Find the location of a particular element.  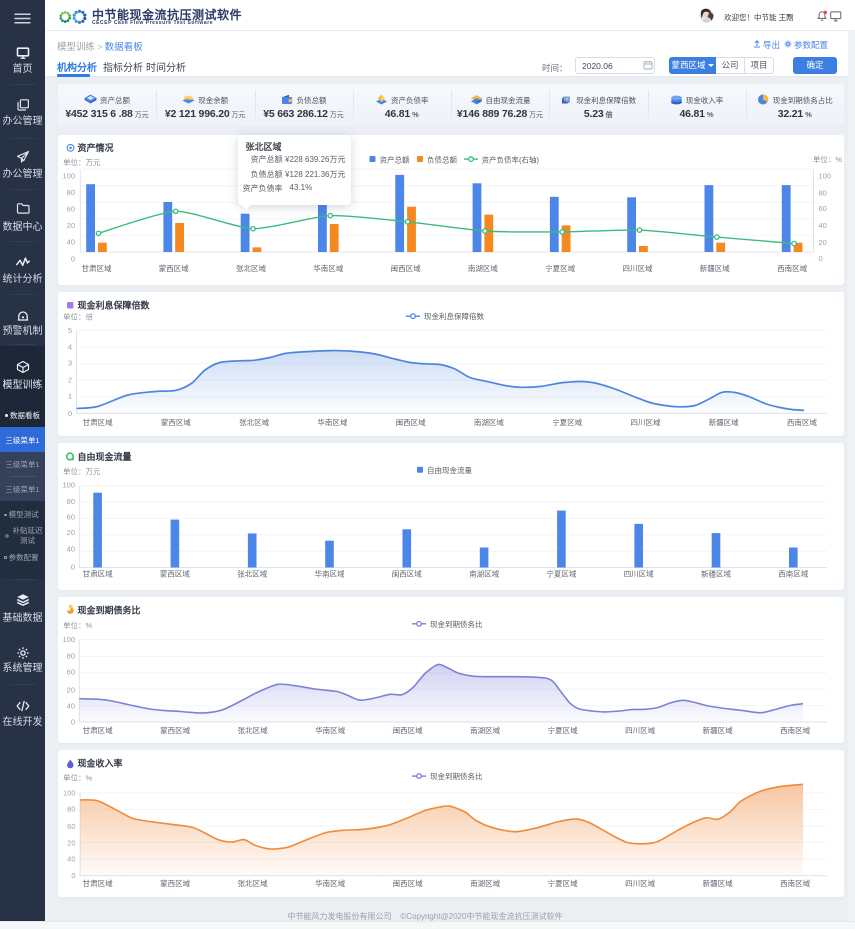

svg-text: 4 is located at coordinates (70, 346).